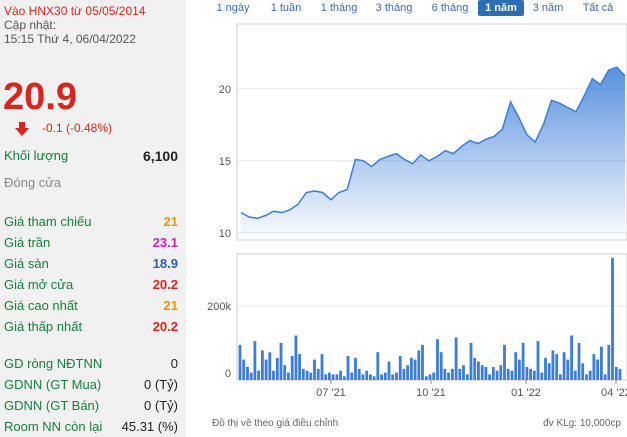 This screenshot has width=627, height=437. Describe the element at coordinates (41, 305) in the screenshot. I see `high-price-label: Giá cao nhất` at that location.